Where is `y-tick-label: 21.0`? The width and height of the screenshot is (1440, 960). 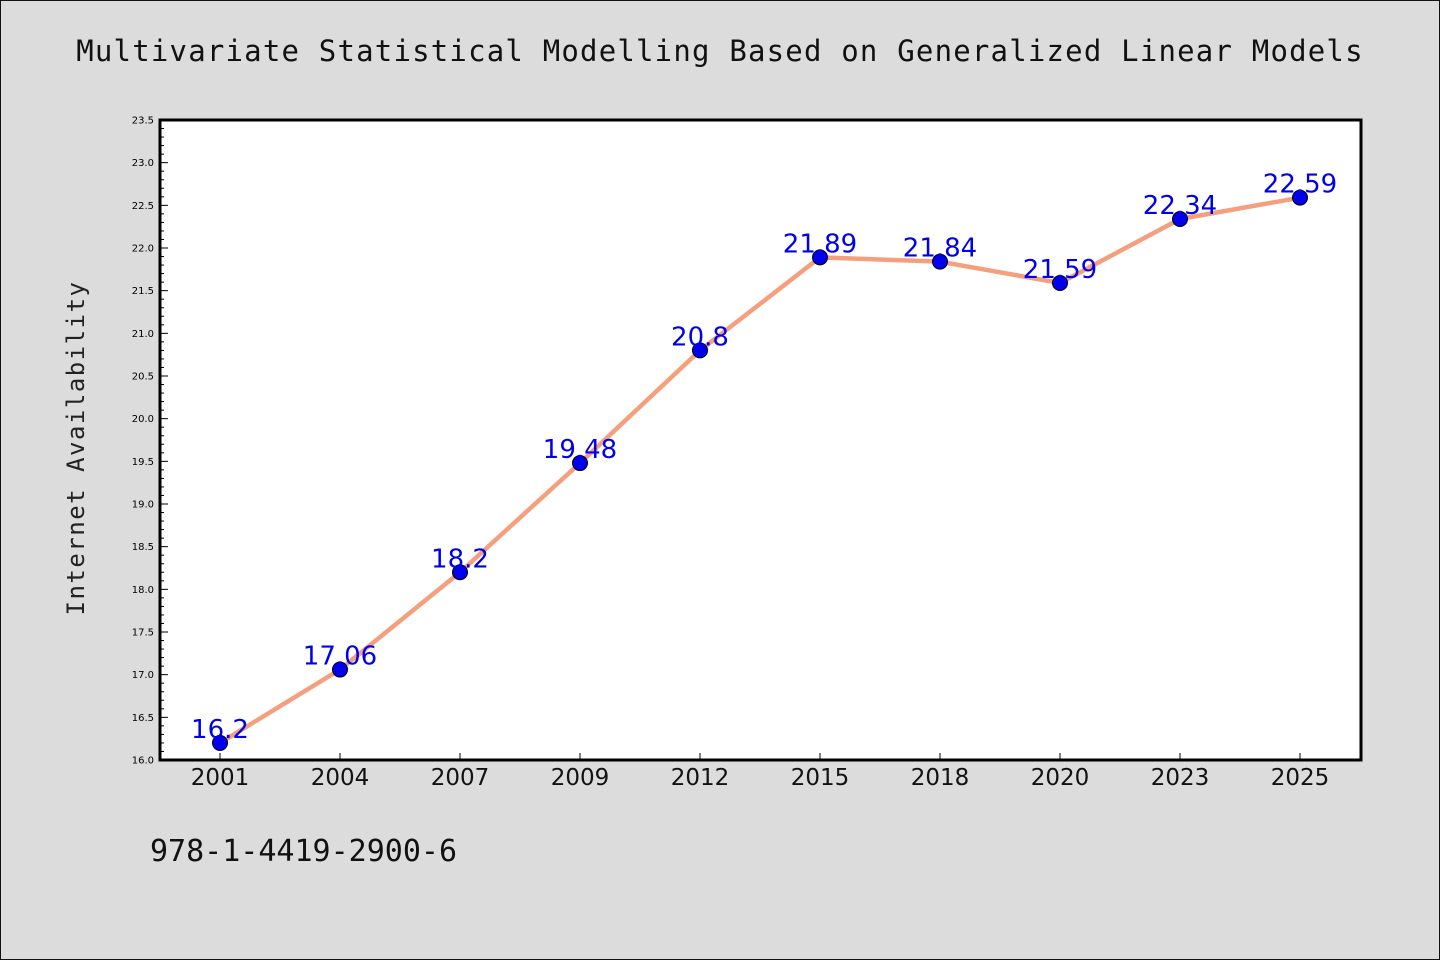 y-tick-label: 21.0 is located at coordinates (143, 334).